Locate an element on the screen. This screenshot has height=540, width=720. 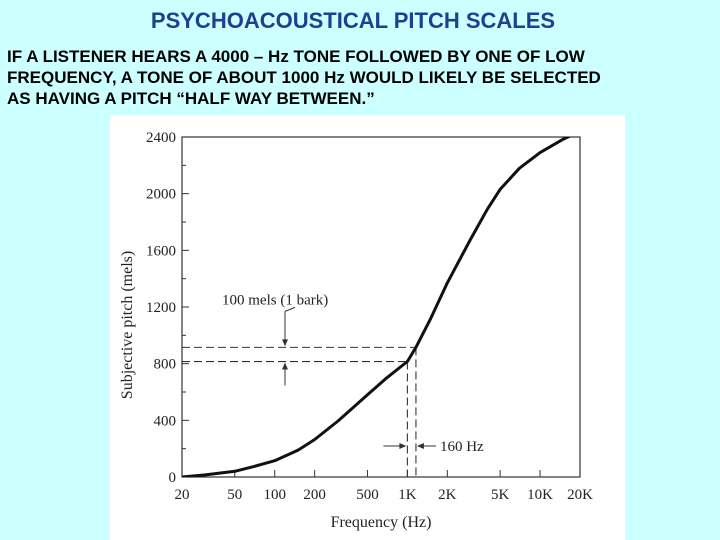
x-tick-label: 500 is located at coordinates (367, 495).